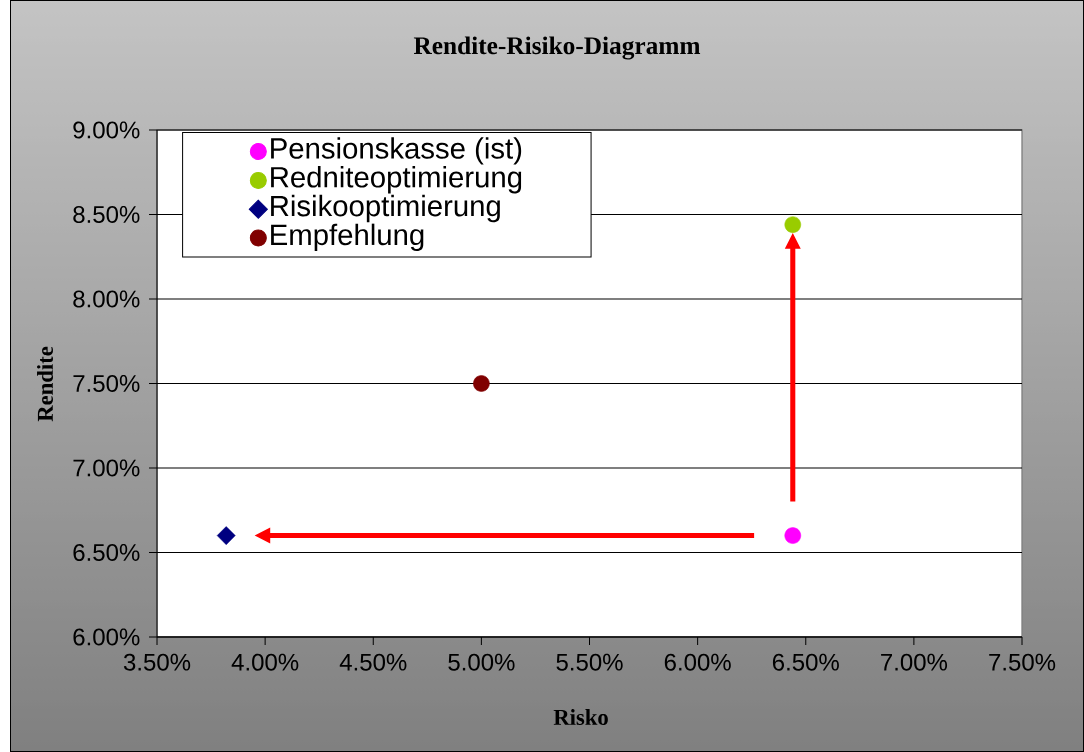  What do you see at coordinates (106, 383) in the screenshot?
I see `y-tick-label: 7.50%` at bounding box center [106, 383].